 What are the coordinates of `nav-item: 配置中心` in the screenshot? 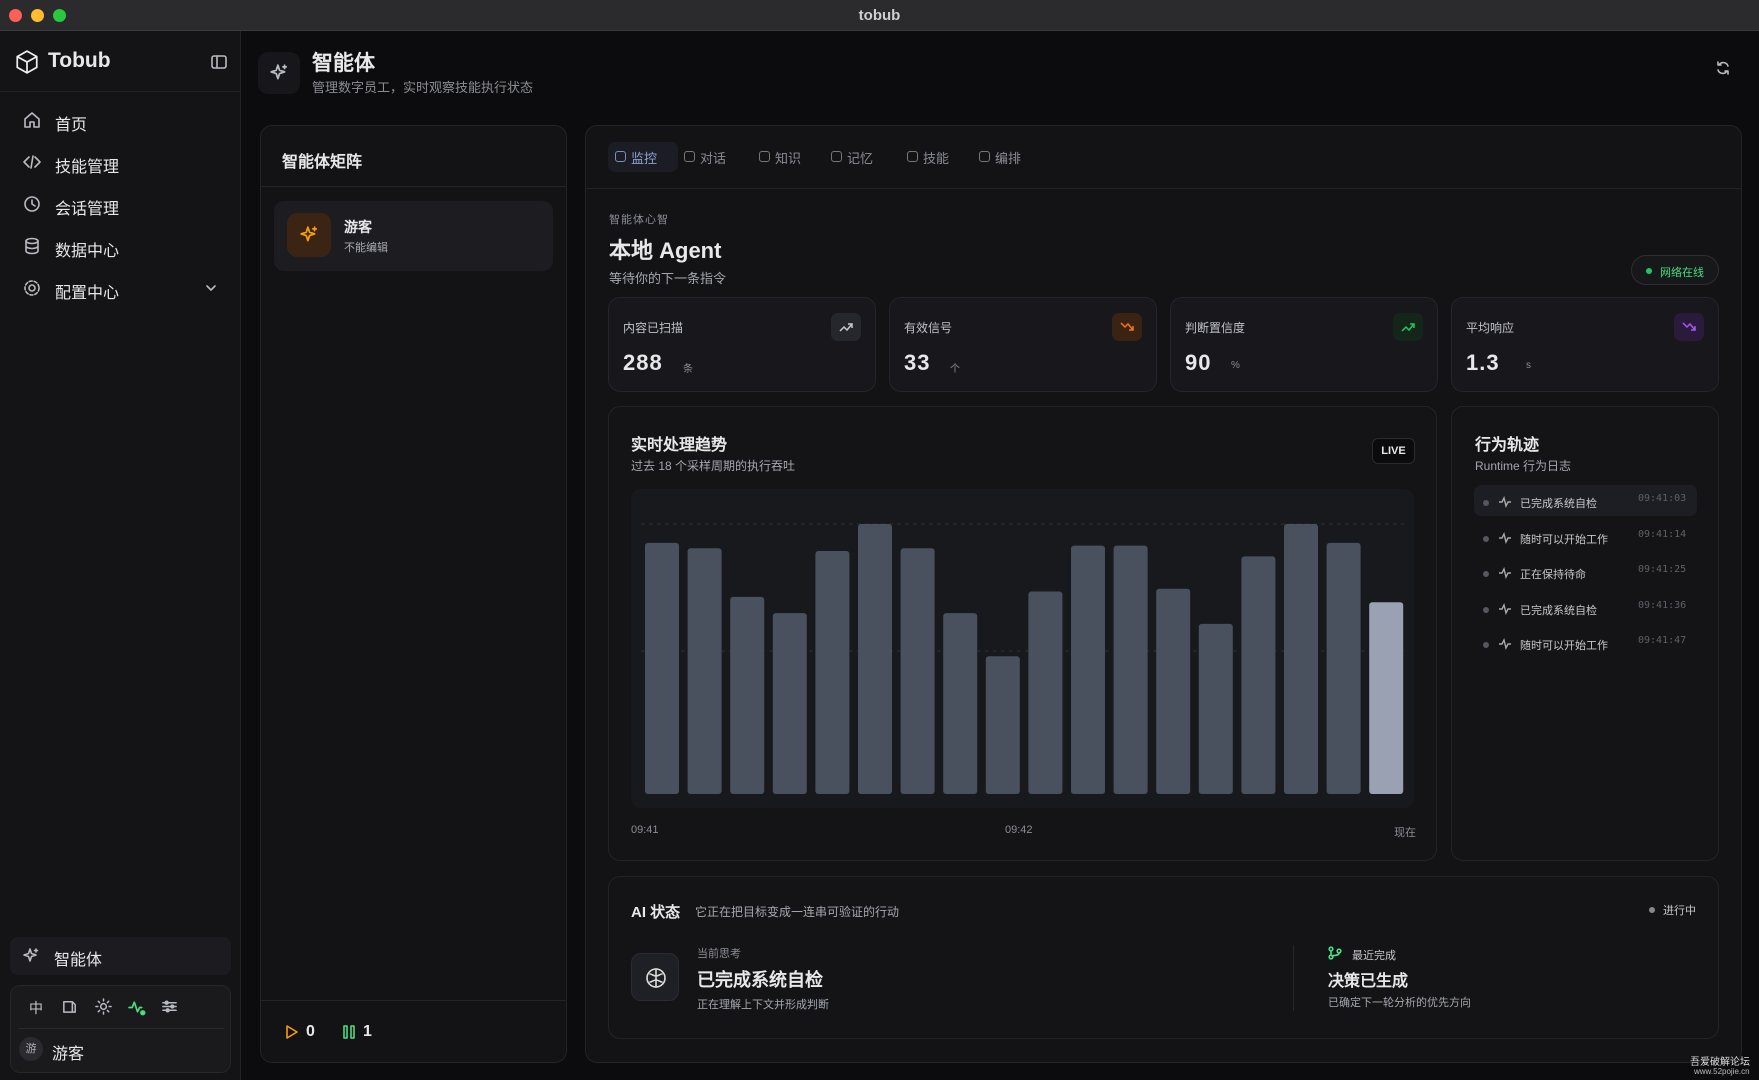 It's located at (87, 293).